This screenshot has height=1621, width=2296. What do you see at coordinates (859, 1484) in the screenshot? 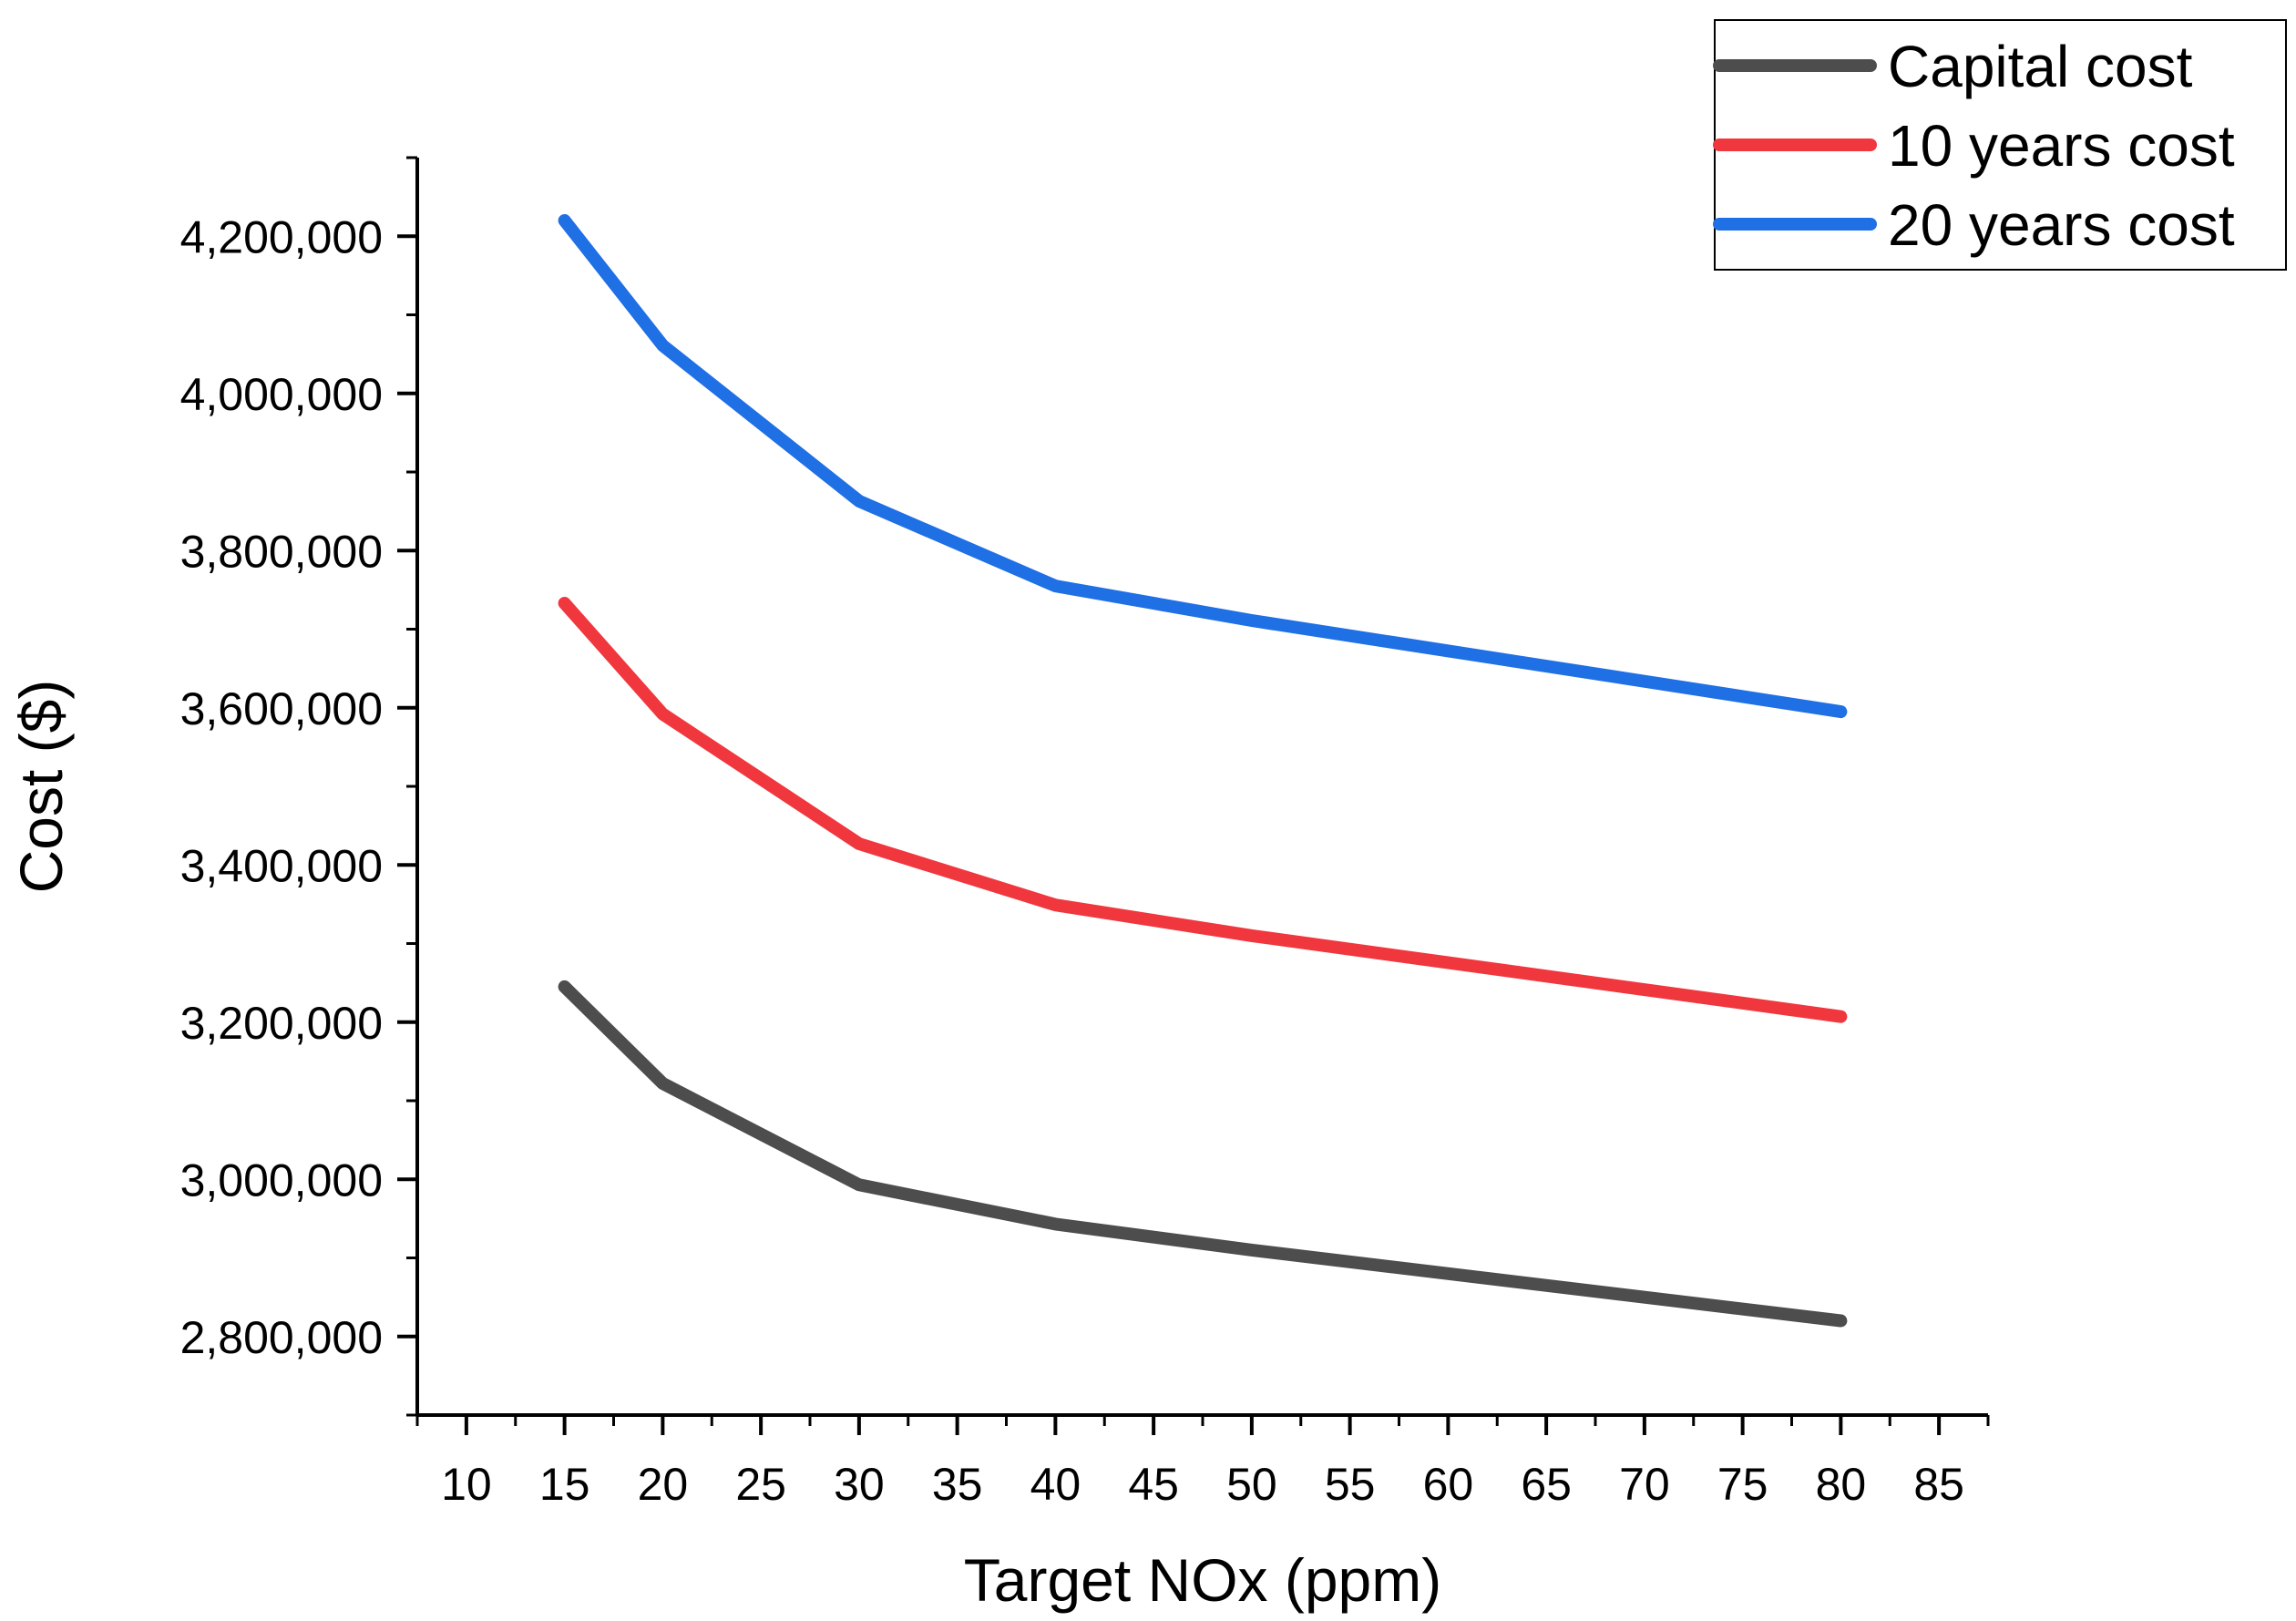
I see `x-tick-label: 30` at bounding box center [859, 1484].